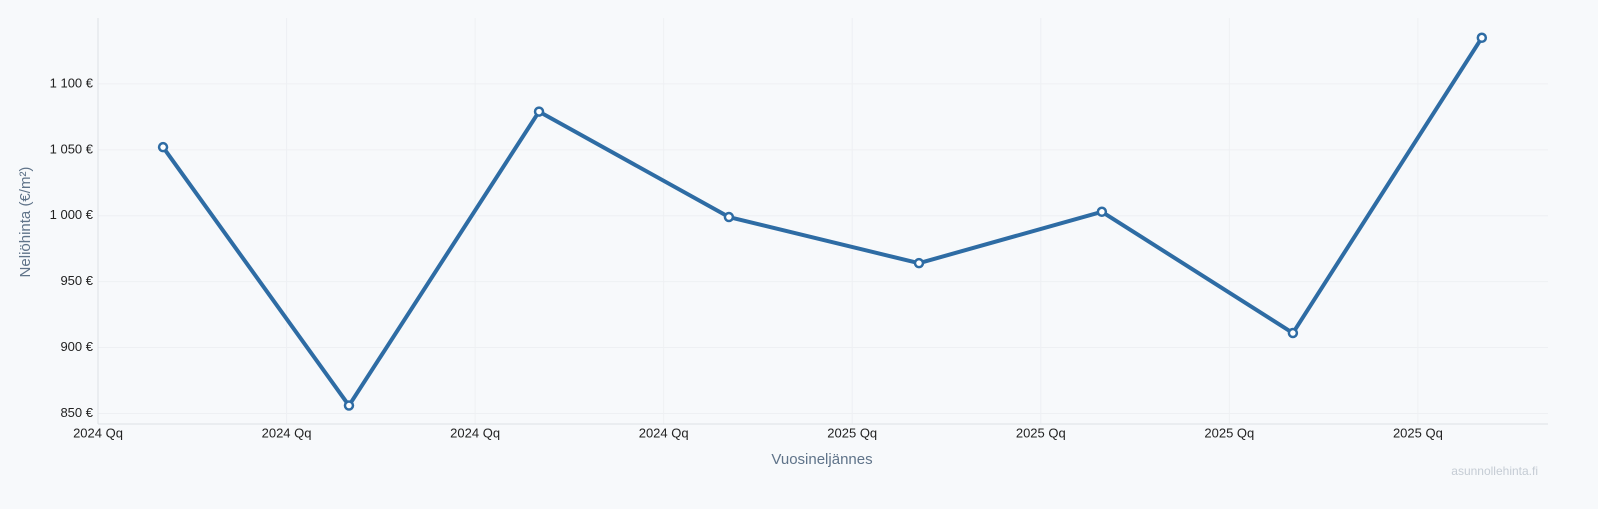 This screenshot has height=509, width=1598. Describe the element at coordinates (76, 412) in the screenshot. I see `y-tick-label: 850 €` at that location.